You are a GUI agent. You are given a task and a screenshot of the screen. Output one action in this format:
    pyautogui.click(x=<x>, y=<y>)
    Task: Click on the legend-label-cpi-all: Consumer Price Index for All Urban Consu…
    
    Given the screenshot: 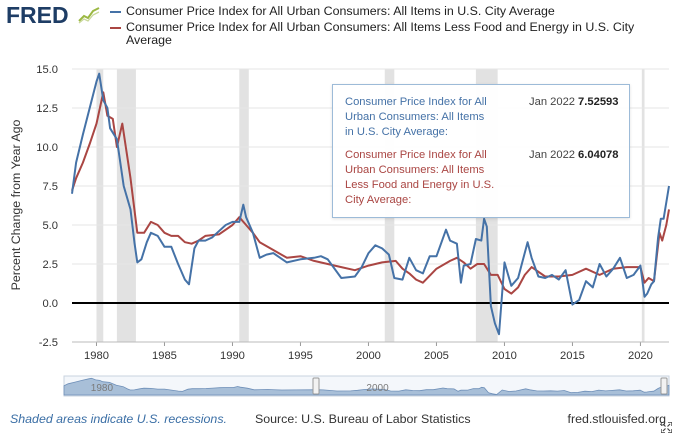 What is the action you would take?
    pyautogui.click(x=340, y=11)
    